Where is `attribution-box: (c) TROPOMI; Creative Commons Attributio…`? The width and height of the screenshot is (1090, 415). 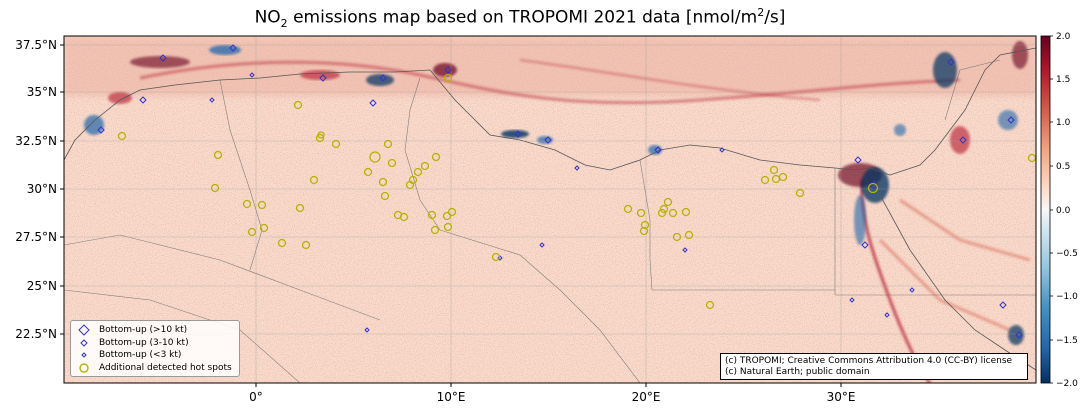
attribution-box: (c) TROPOMI; Creative Commons Attributio… is located at coordinates (874, 366).